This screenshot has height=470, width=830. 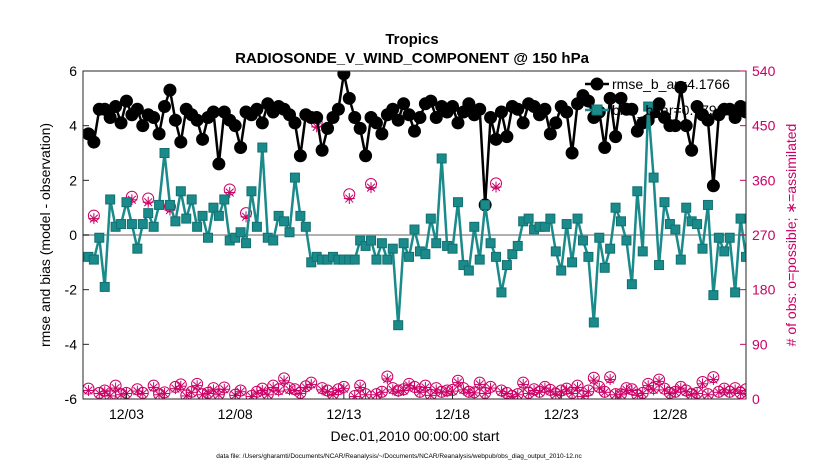 I want to click on left-tick-label: 4, so click(x=73, y=126).